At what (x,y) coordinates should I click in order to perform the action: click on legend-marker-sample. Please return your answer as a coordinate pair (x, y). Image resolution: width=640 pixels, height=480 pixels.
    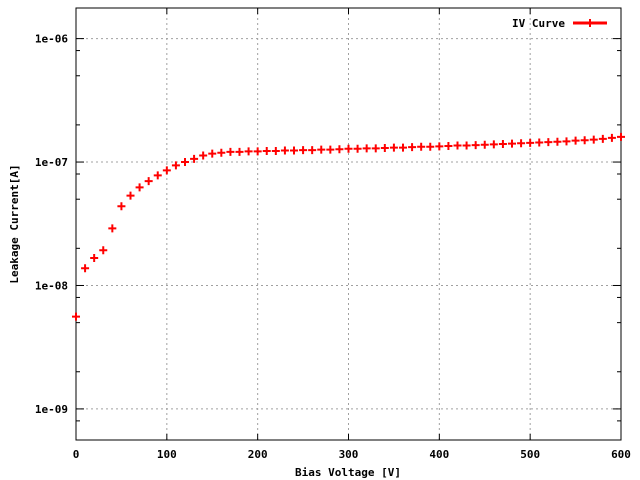
    Looking at the image, I should click on (590, 23).